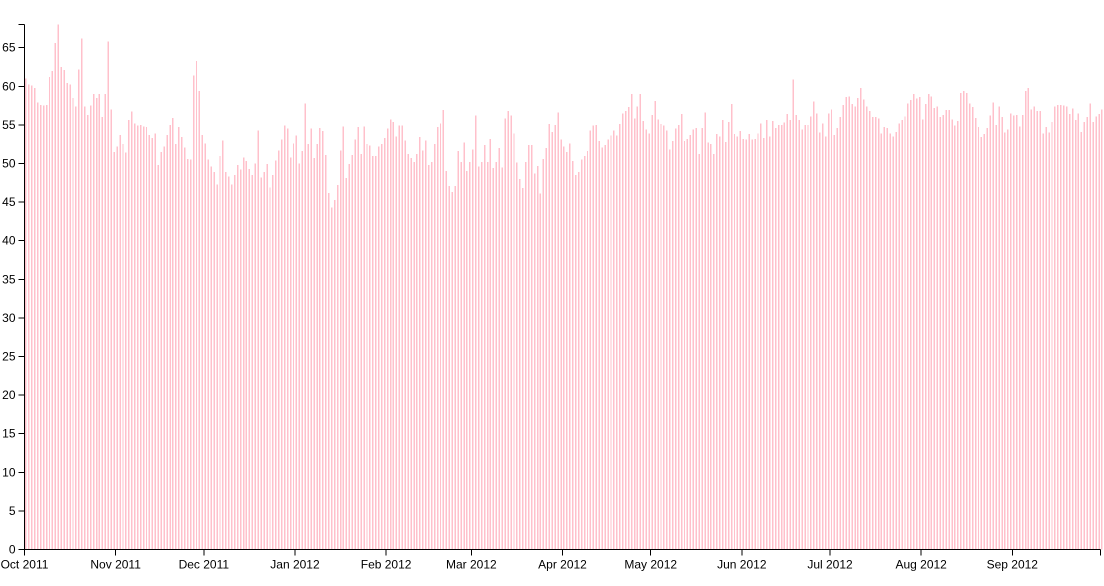  What do you see at coordinates (295, 565) in the screenshot?
I see `x-tick-label: Jan 2012` at bounding box center [295, 565].